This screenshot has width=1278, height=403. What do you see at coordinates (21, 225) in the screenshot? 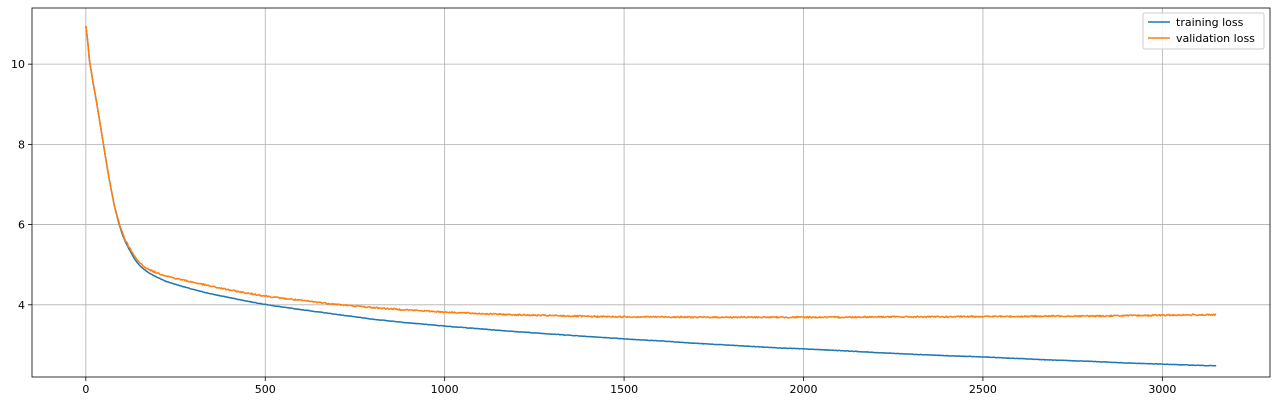
I see `y-tick-label: 6` at bounding box center [21, 225].